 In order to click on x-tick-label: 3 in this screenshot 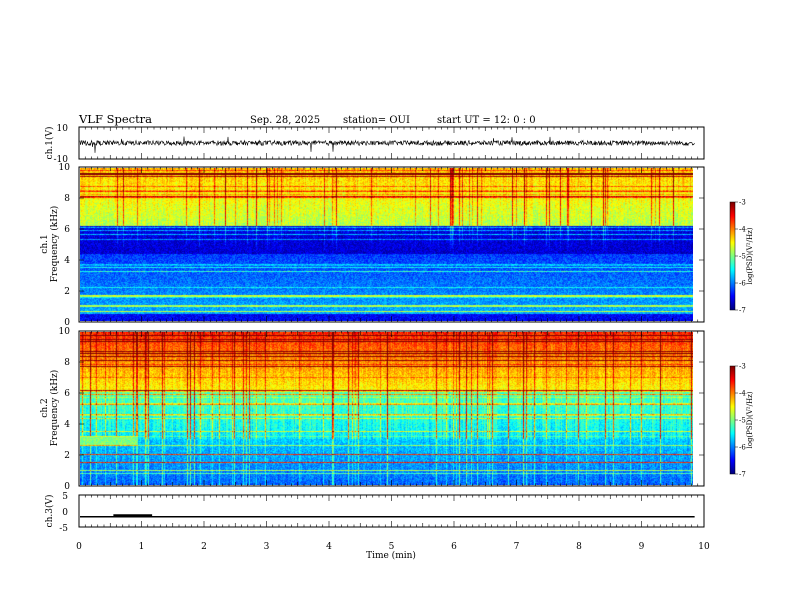, I will do `click(267, 547)`.